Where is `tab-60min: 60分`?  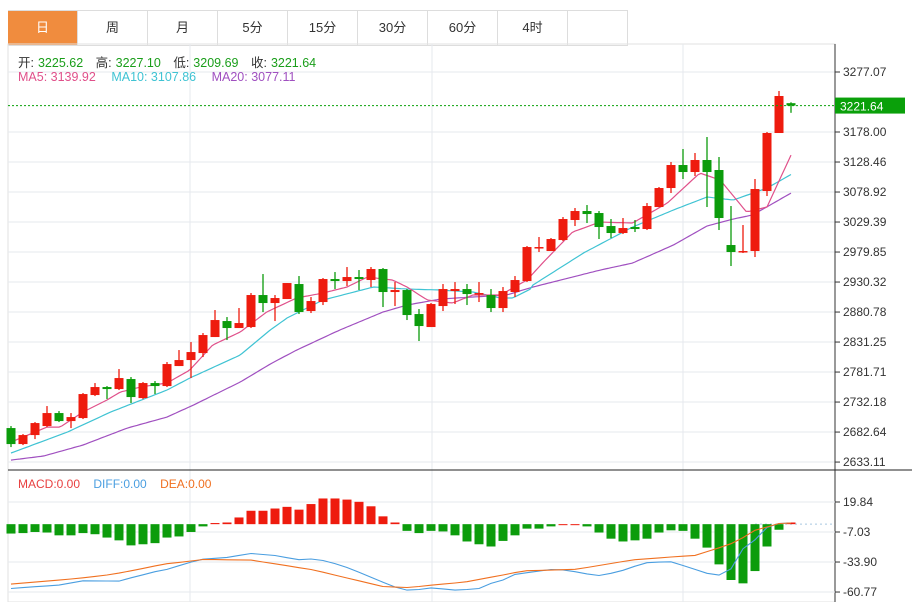
tab-60min: 60分 is located at coordinates (463, 28).